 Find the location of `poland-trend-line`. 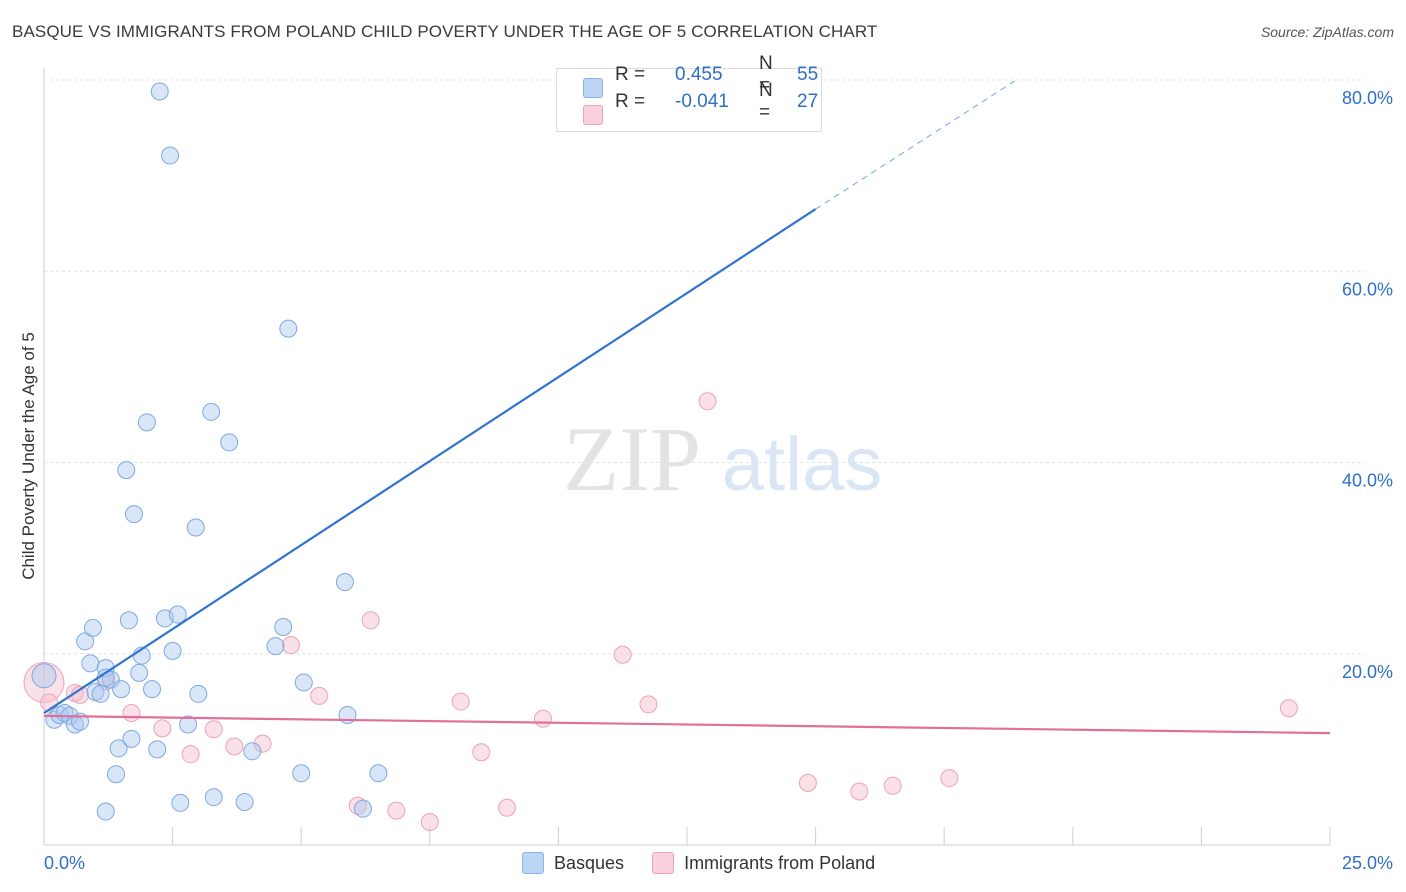

poland-trend-line is located at coordinates (687, 724).